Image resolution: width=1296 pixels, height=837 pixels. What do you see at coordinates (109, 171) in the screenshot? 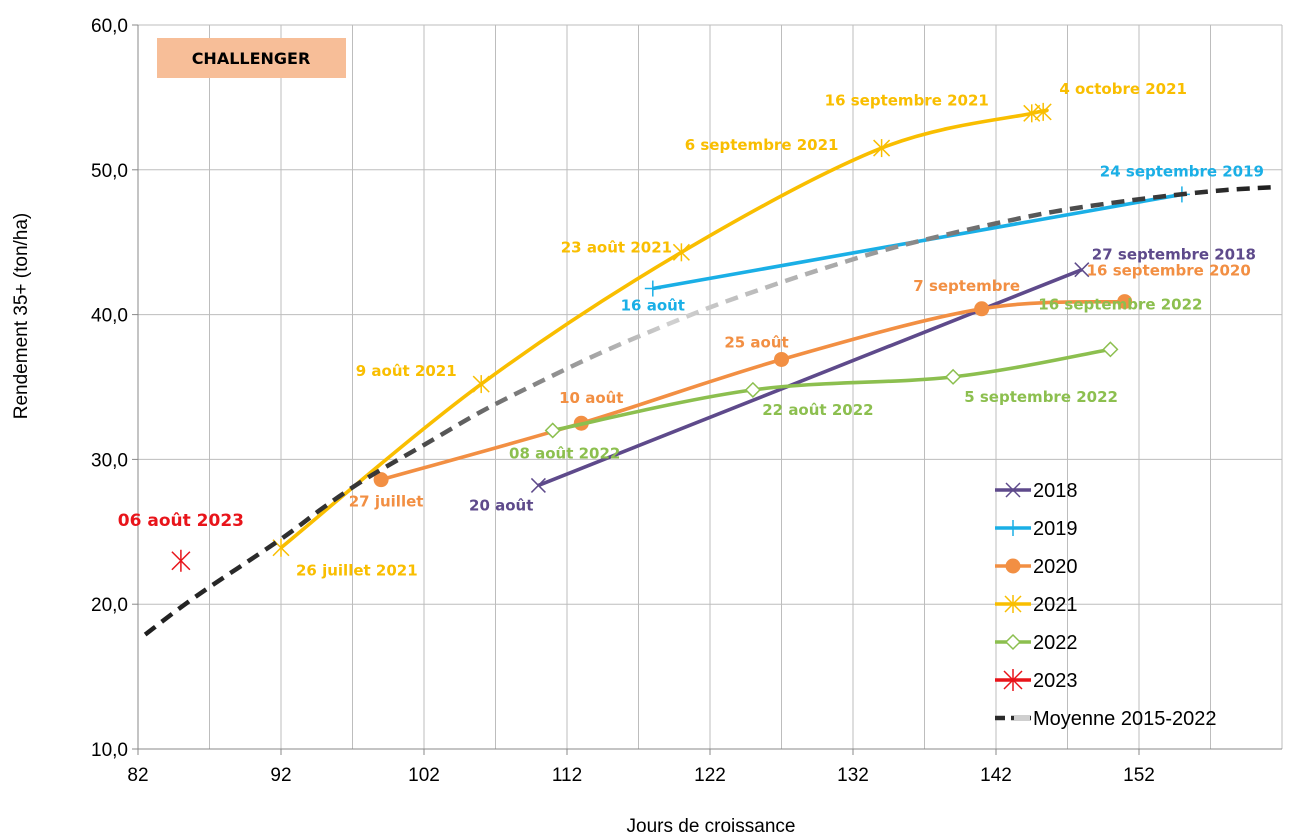
I see `y-tick-label: 50,0` at bounding box center [109, 171].